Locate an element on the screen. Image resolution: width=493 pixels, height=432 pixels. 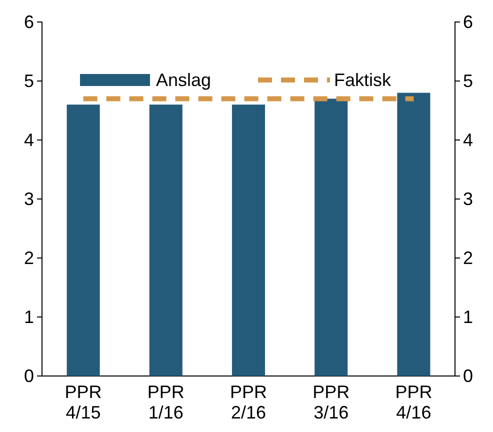
y-tick-label: 3 is located at coordinates (29, 198).